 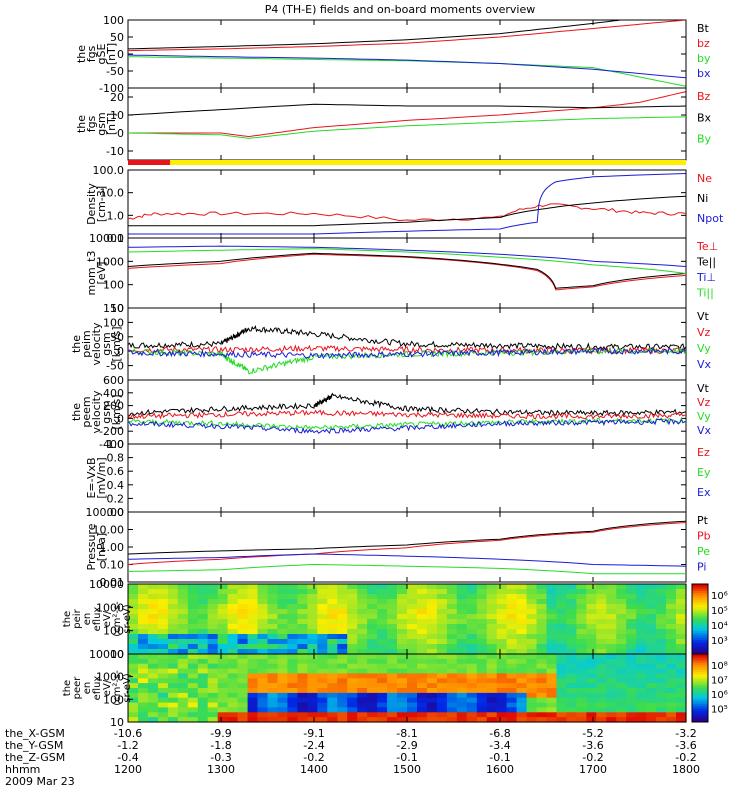 I want to click on x-tick-label: 1800, so click(x=686, y=769).